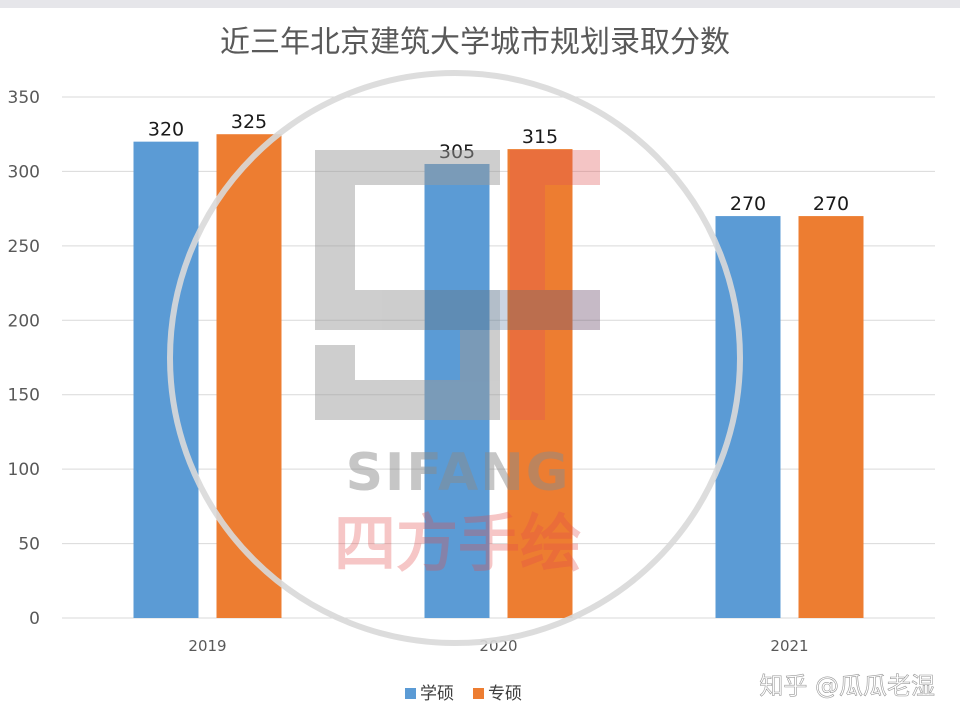  Describe the element at coordinates (847, 686) in the screenshot. I see `author-credit: 知乎 @瓜瓜老湿` at that location.